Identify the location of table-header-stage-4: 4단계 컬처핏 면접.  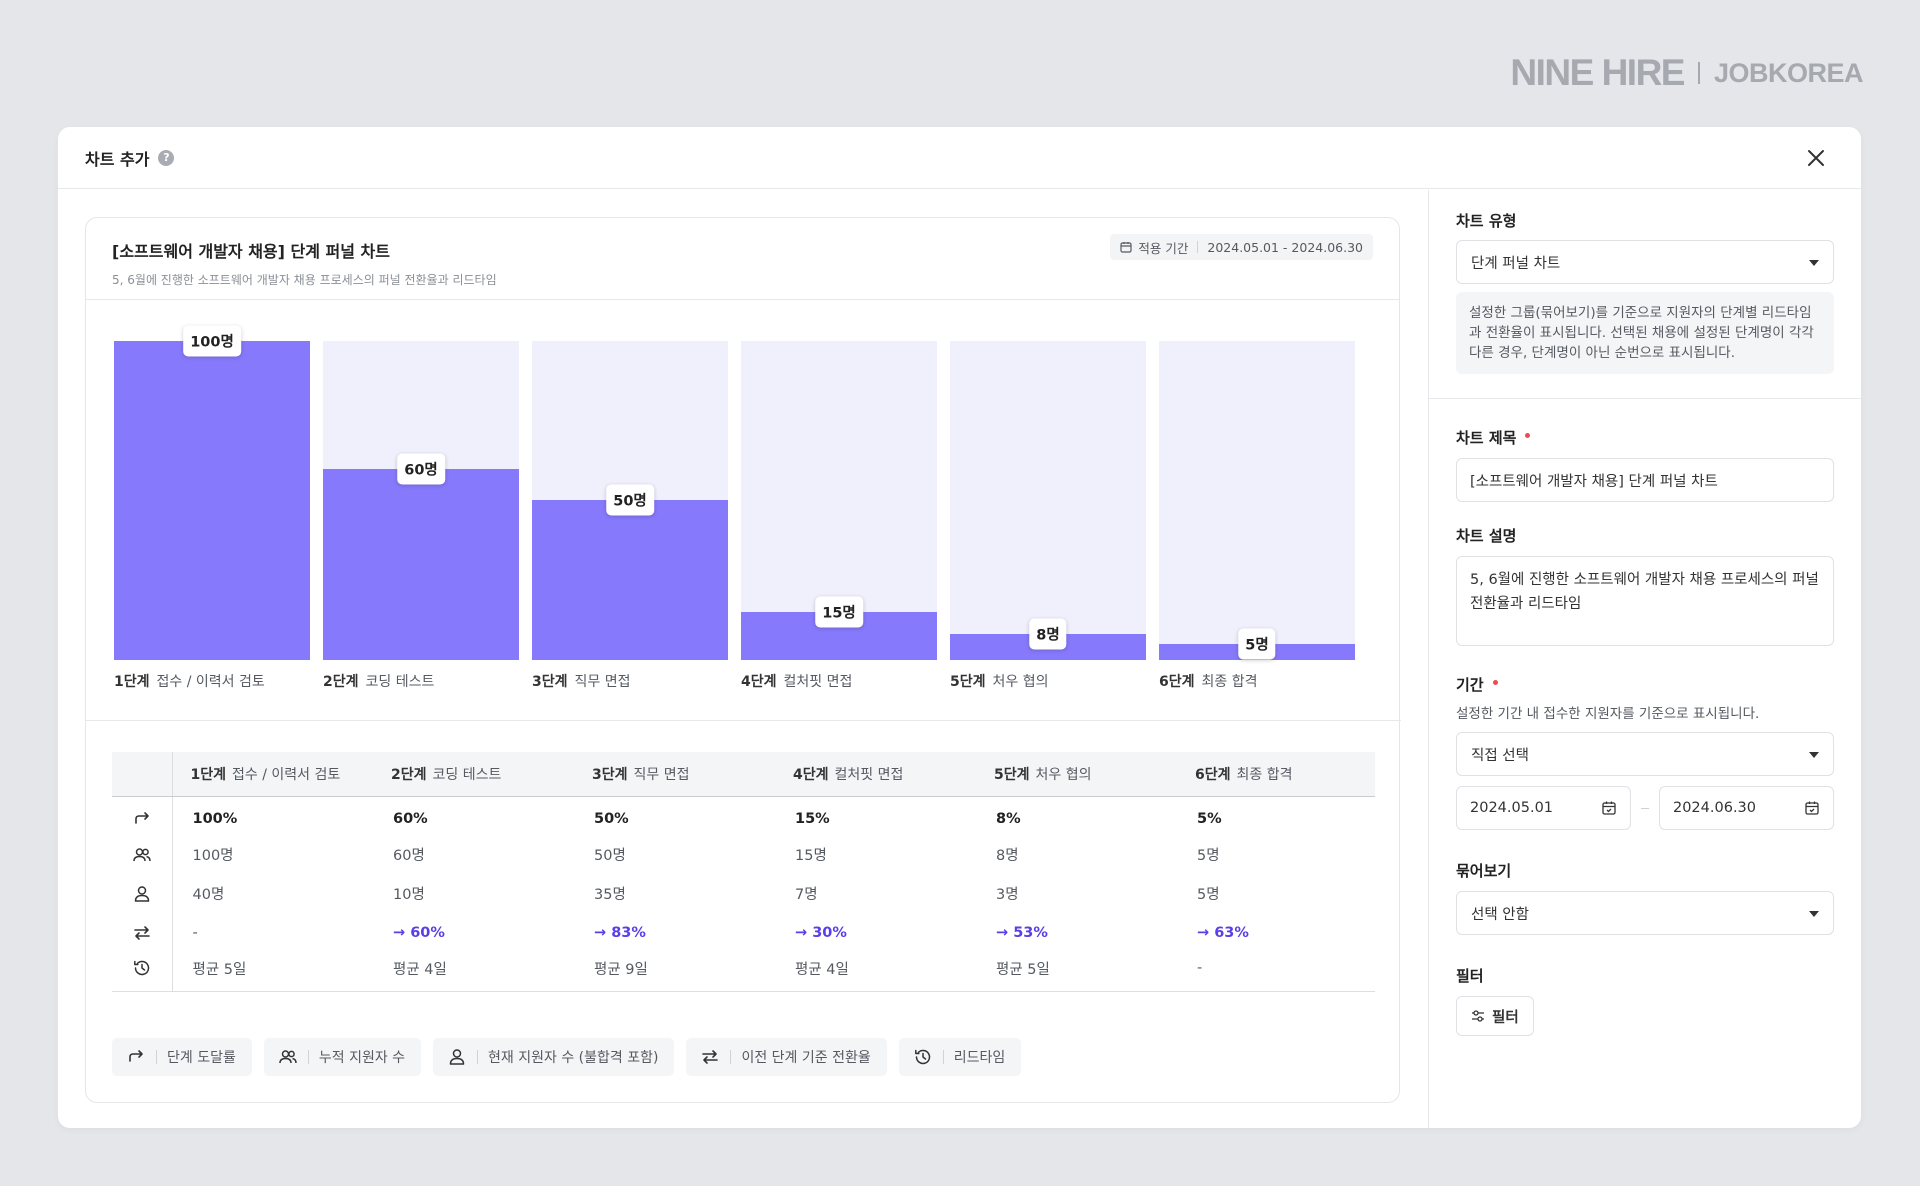
(875, 774).